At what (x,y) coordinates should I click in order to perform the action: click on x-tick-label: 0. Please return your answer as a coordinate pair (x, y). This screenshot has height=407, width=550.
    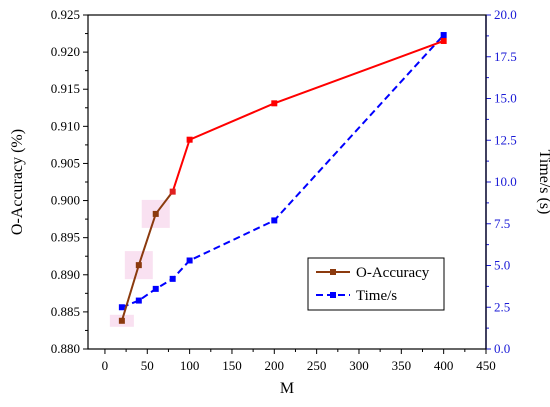
    Looking at the image, I should click on (105, 365).